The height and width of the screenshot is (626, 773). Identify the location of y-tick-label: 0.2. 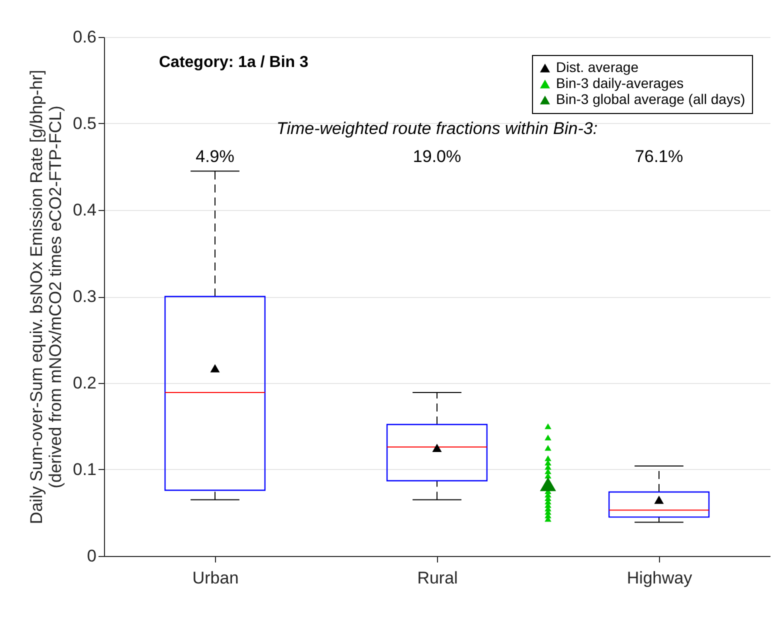
(84, 383).